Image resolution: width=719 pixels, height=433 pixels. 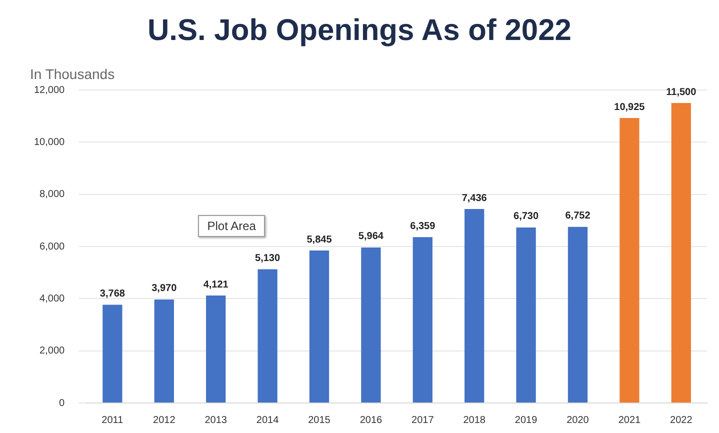 I want to click on y-tick-label: 12,000, so click(x=50, y=90).